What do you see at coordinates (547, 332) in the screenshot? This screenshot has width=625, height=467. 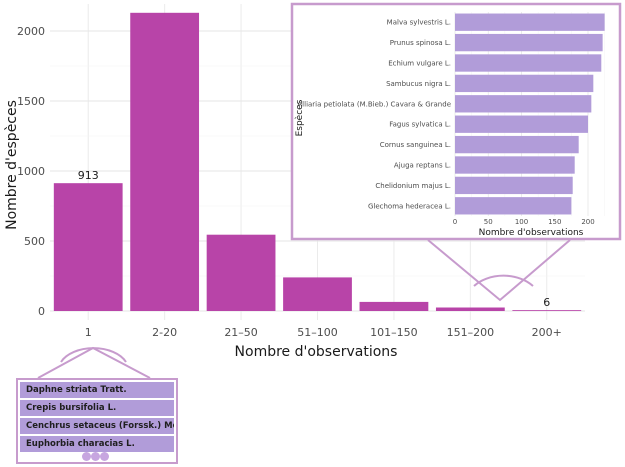 I see `x-tick-label: 200+` at bounding box center [547, 332].